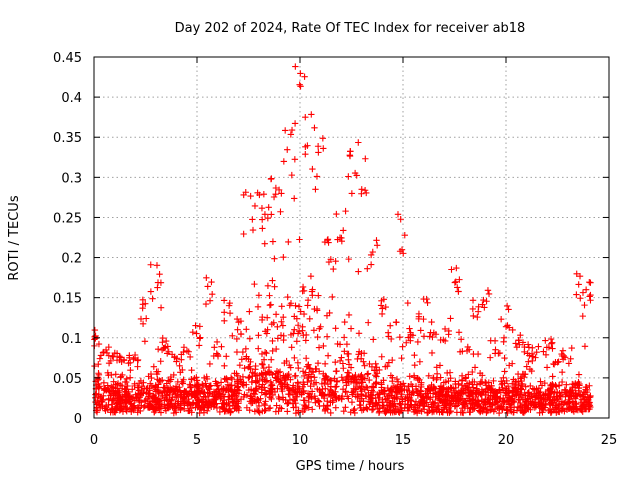 This screenshot has height=480, width=640. Describe the element at coordinates (67, 138) in the screenshot. I see `y-tick-label: 0.35` at that location.